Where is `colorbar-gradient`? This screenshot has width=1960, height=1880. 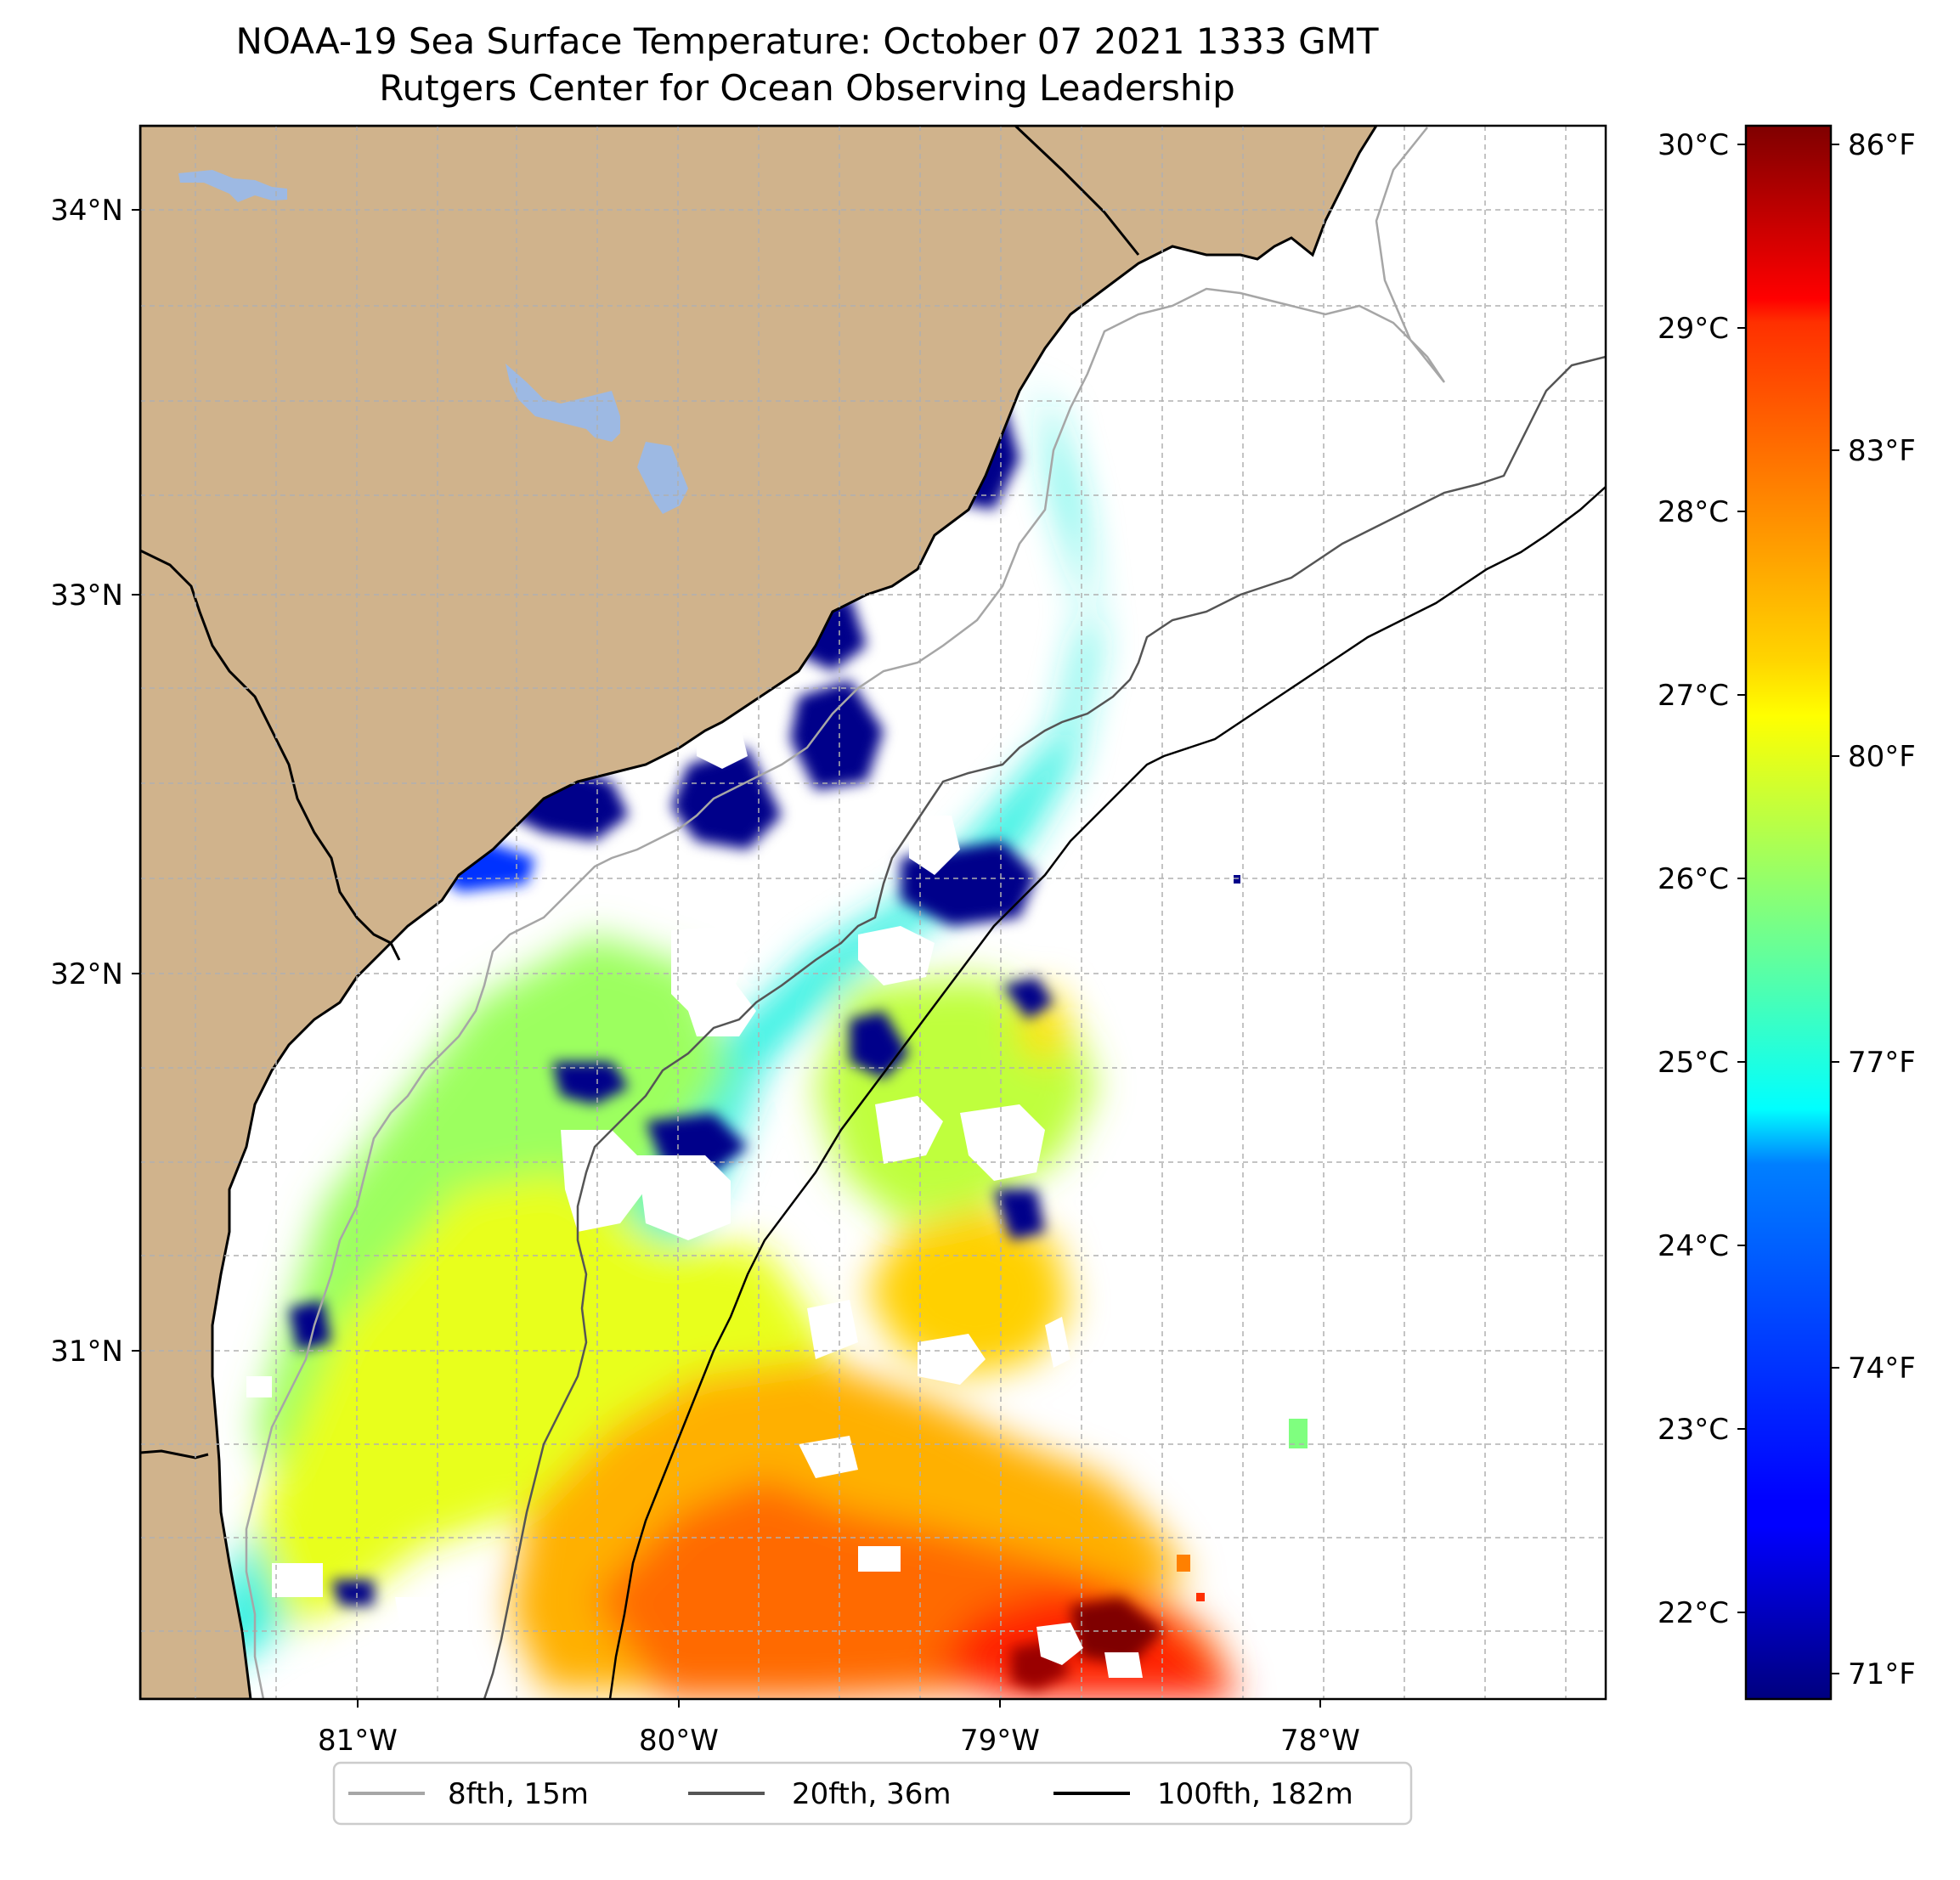
colorbar-gradient is located at coordinates (1789, 913).